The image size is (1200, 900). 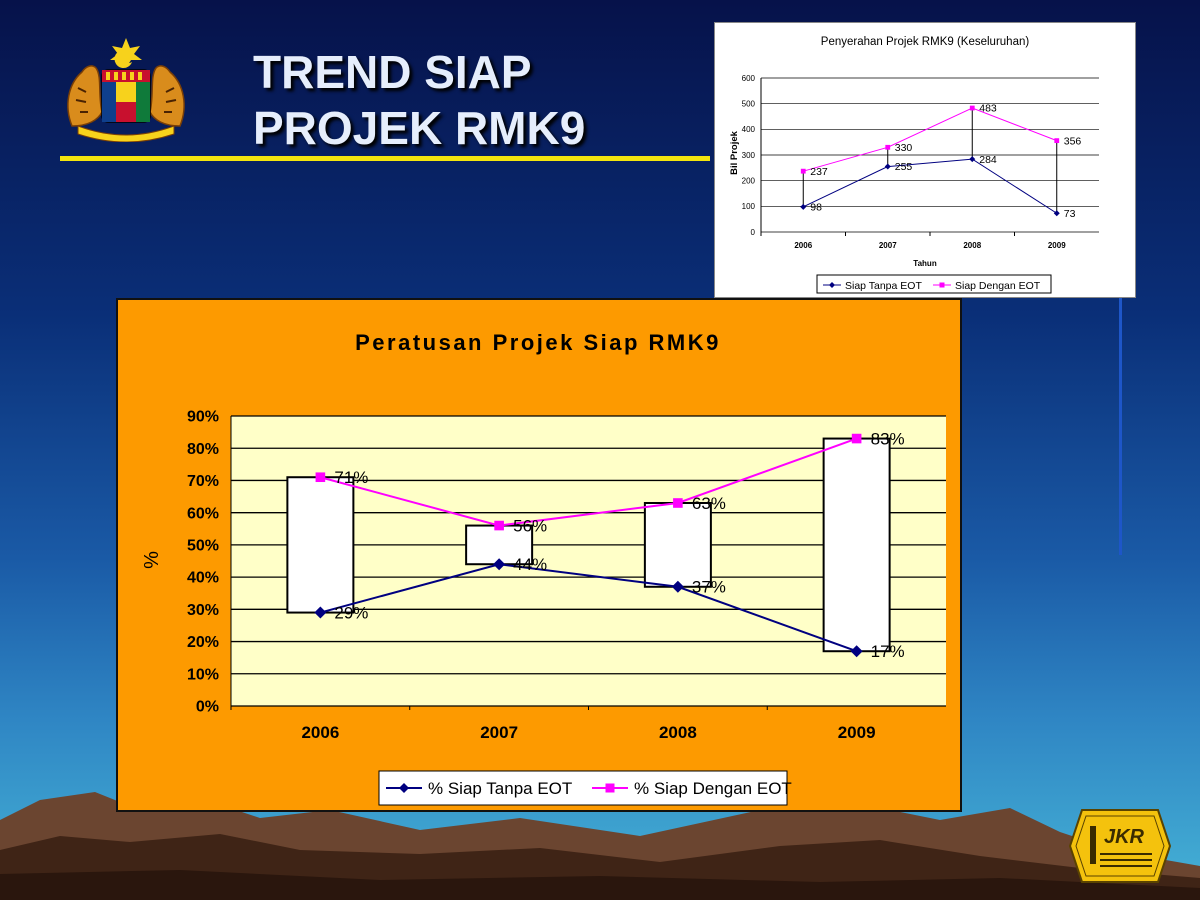 I want to click on chart-title: Peratusan Projek Siap RMK9, so click(x=538, y=342).